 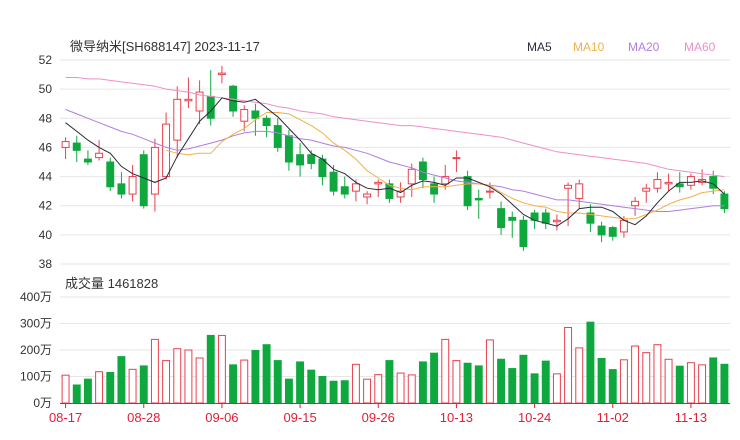 What do you see at coordinates (143, 417) in the screenshot?
I see `x-tick-label: 08-28` at bounding box center [143, 417].